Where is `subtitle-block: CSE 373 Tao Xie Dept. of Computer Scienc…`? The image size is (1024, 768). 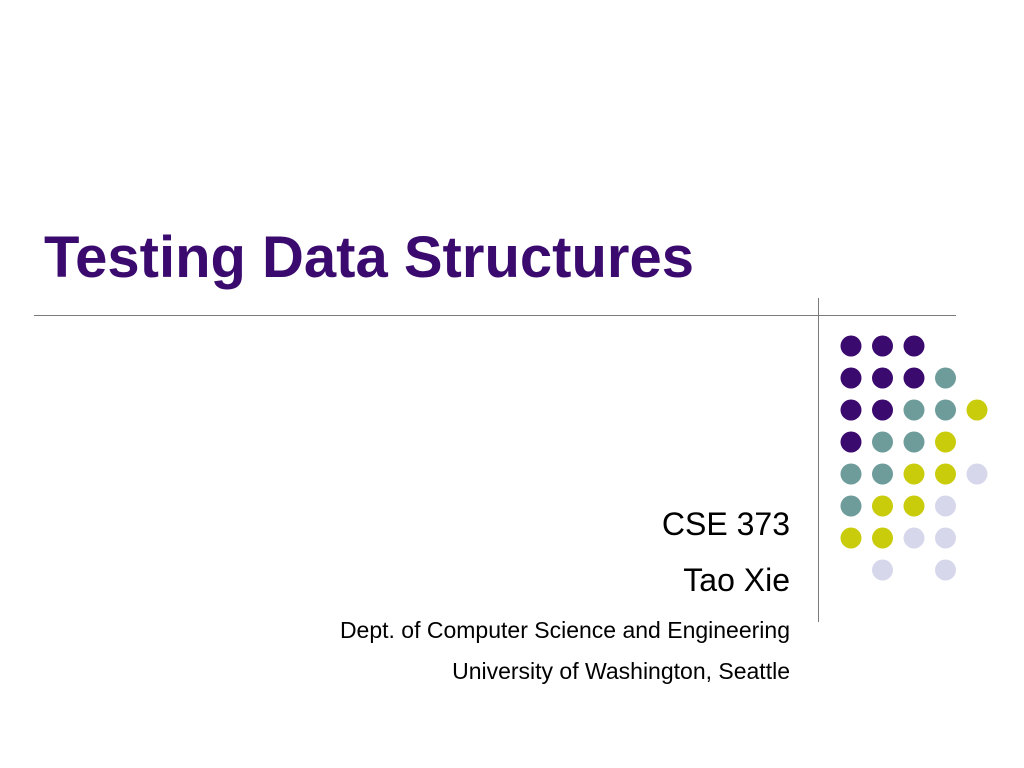
subtitle-block: CSE 373 Tao Xie Dept. of Computer Scienc… is located at coordinates (565, 602).